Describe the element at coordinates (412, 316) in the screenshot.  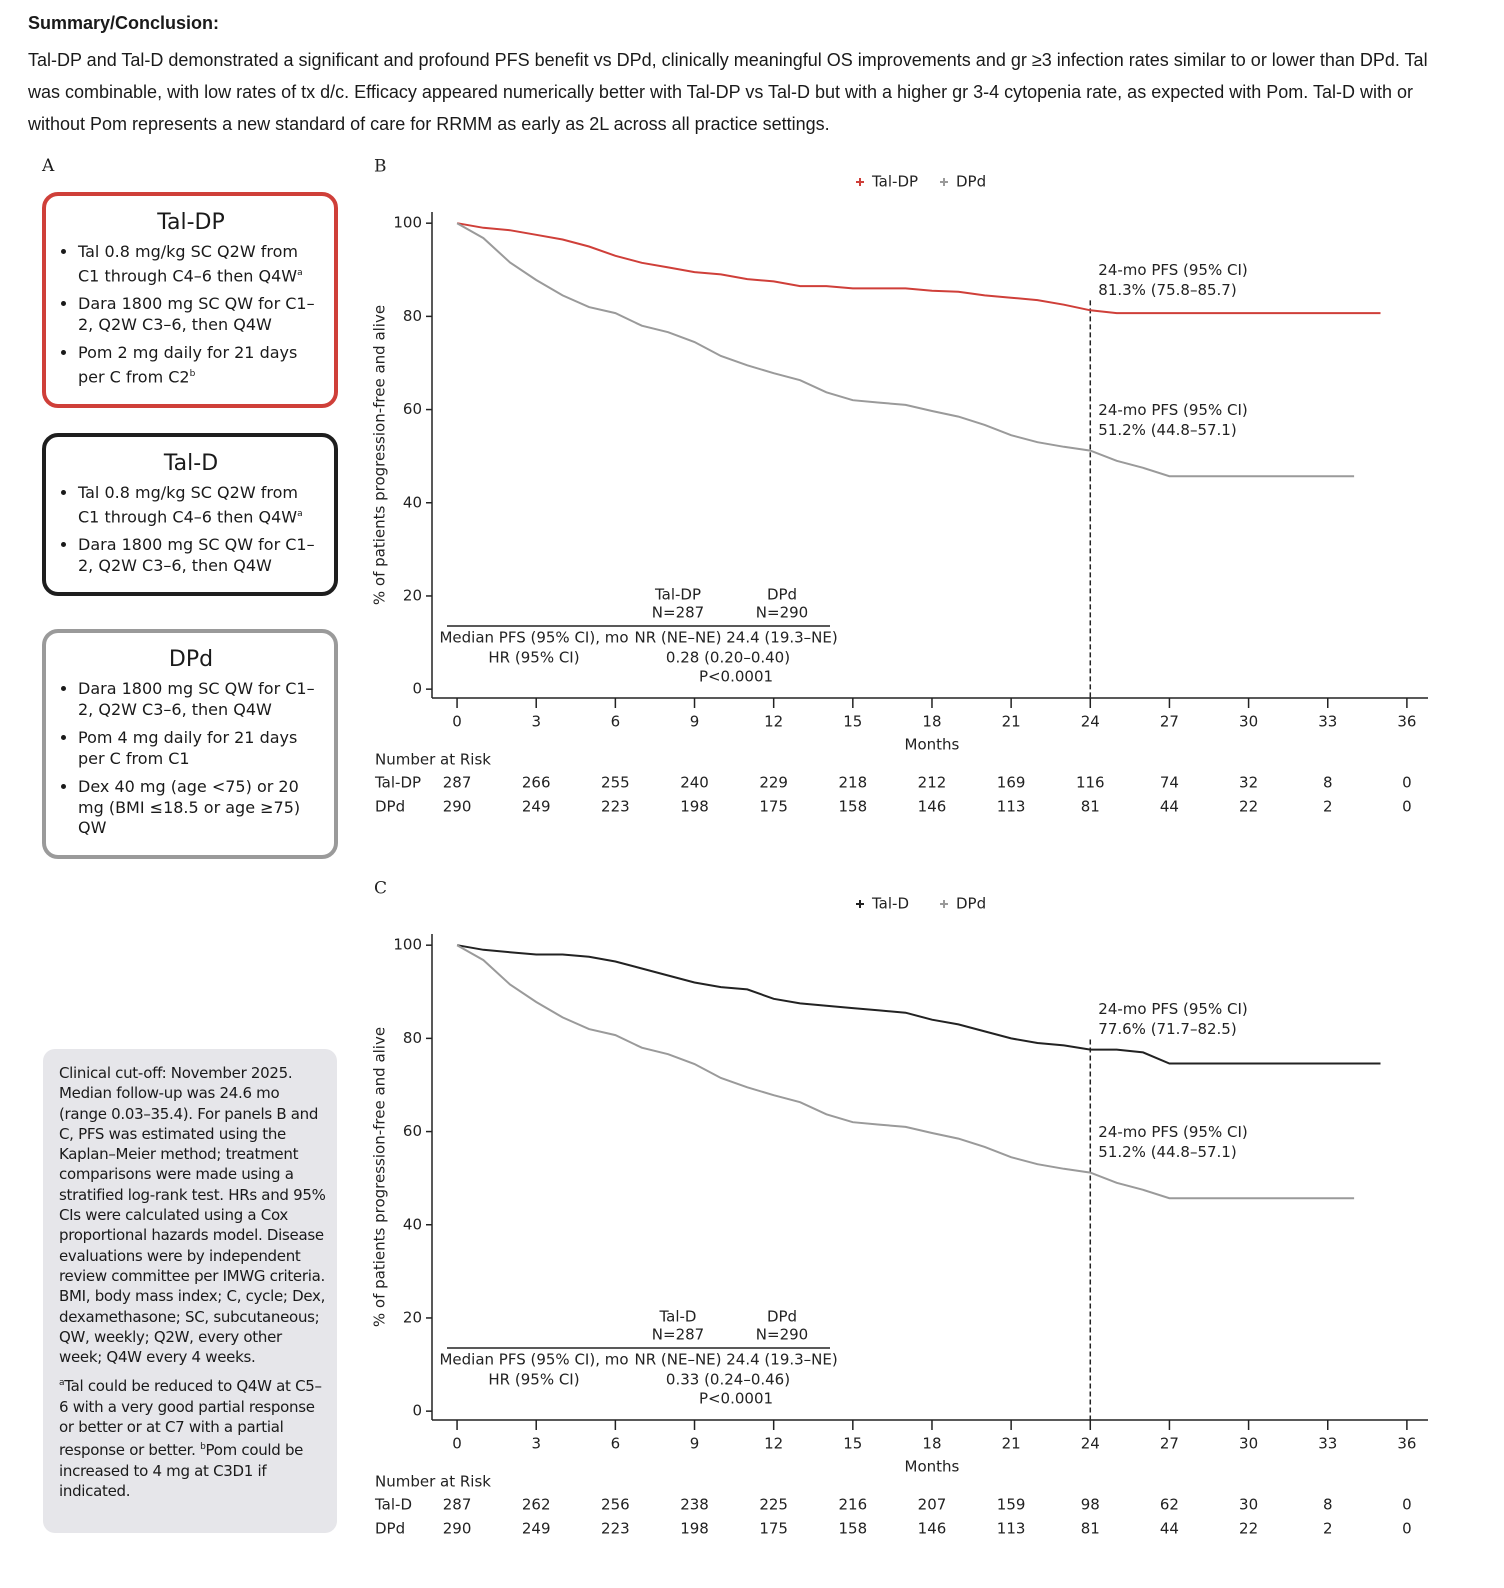
I see `y-tick-label: 80` at that location.